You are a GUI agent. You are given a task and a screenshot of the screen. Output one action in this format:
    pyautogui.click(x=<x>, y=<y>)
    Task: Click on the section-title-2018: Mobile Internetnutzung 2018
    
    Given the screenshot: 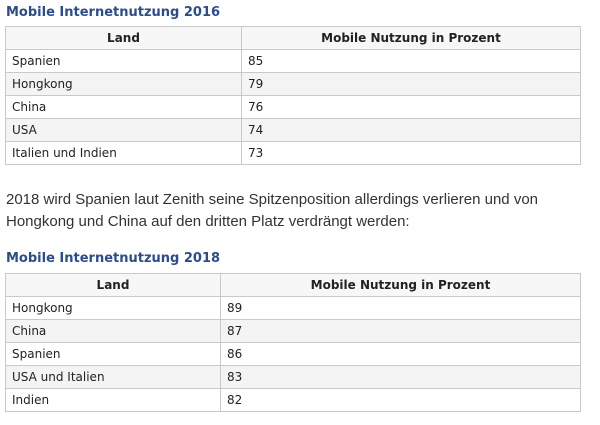 What is the action you would take?
    pyautogui.click(x=113, y=258)
    